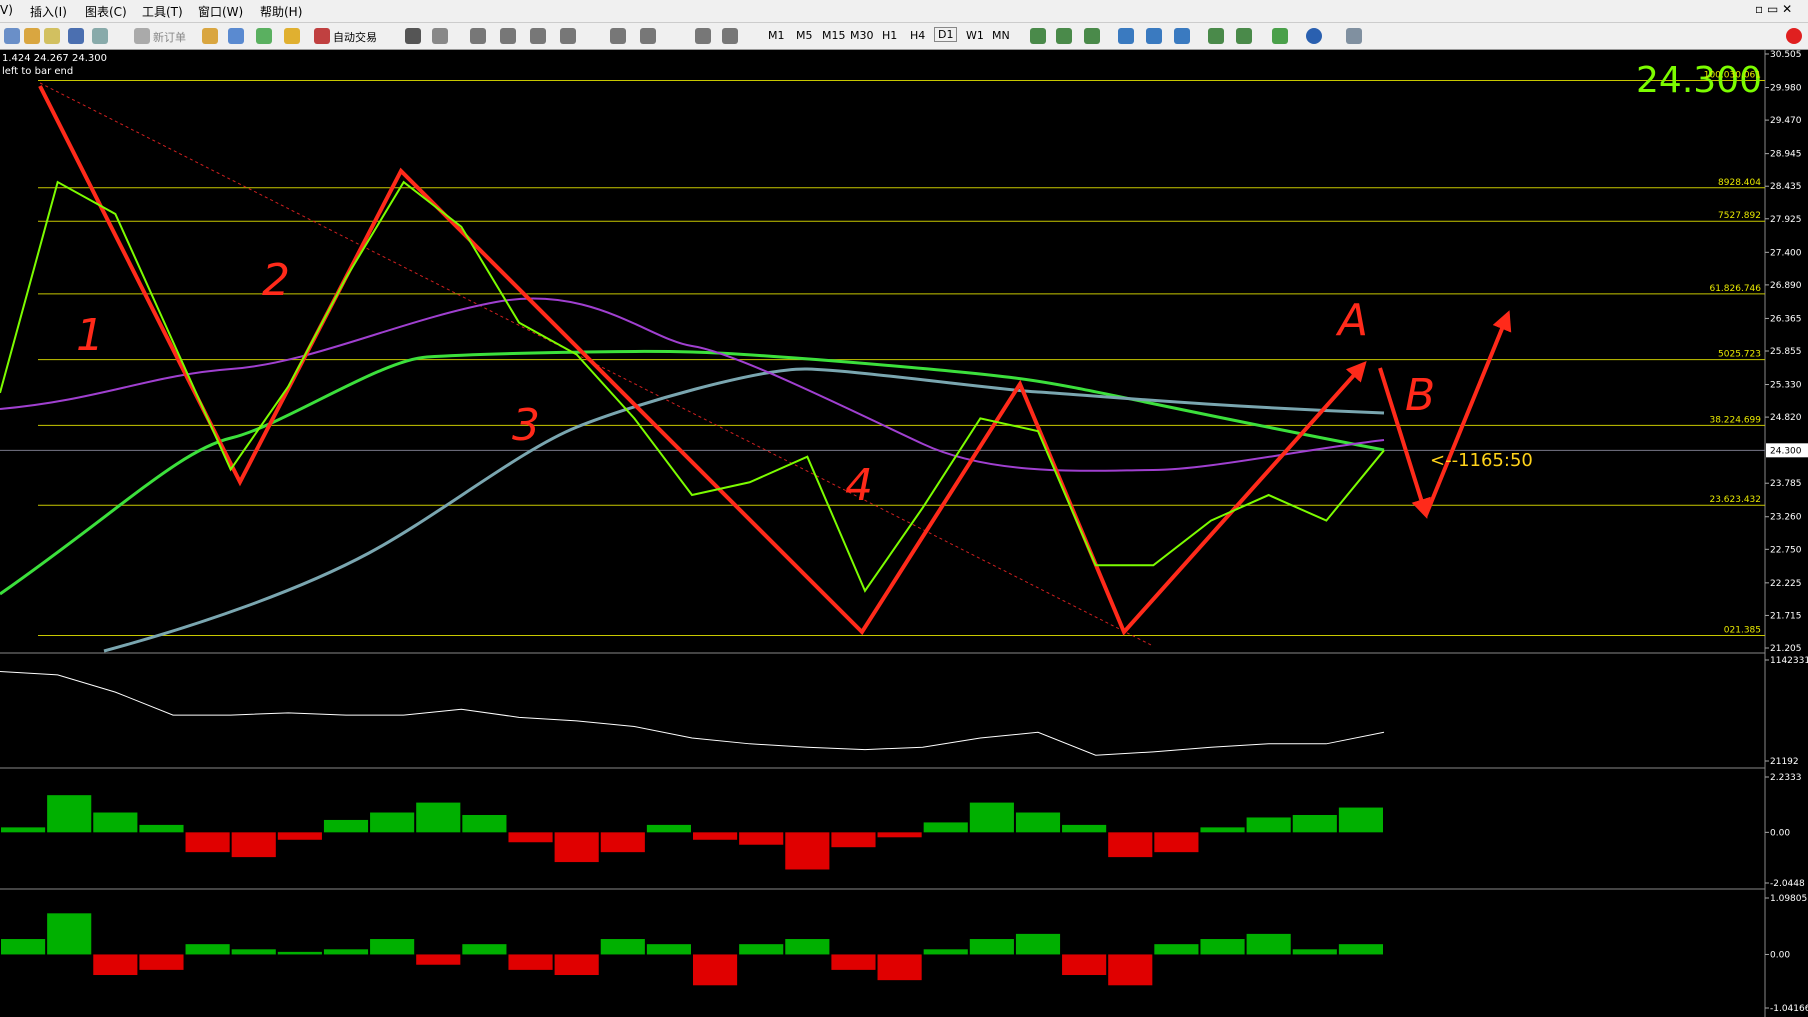 The image size is (1808, 1017). What do you see at coordinates (1786, 286) in the screenshot?
I see `y-tick-label: 26.890` at bounding box center [1786, 286].